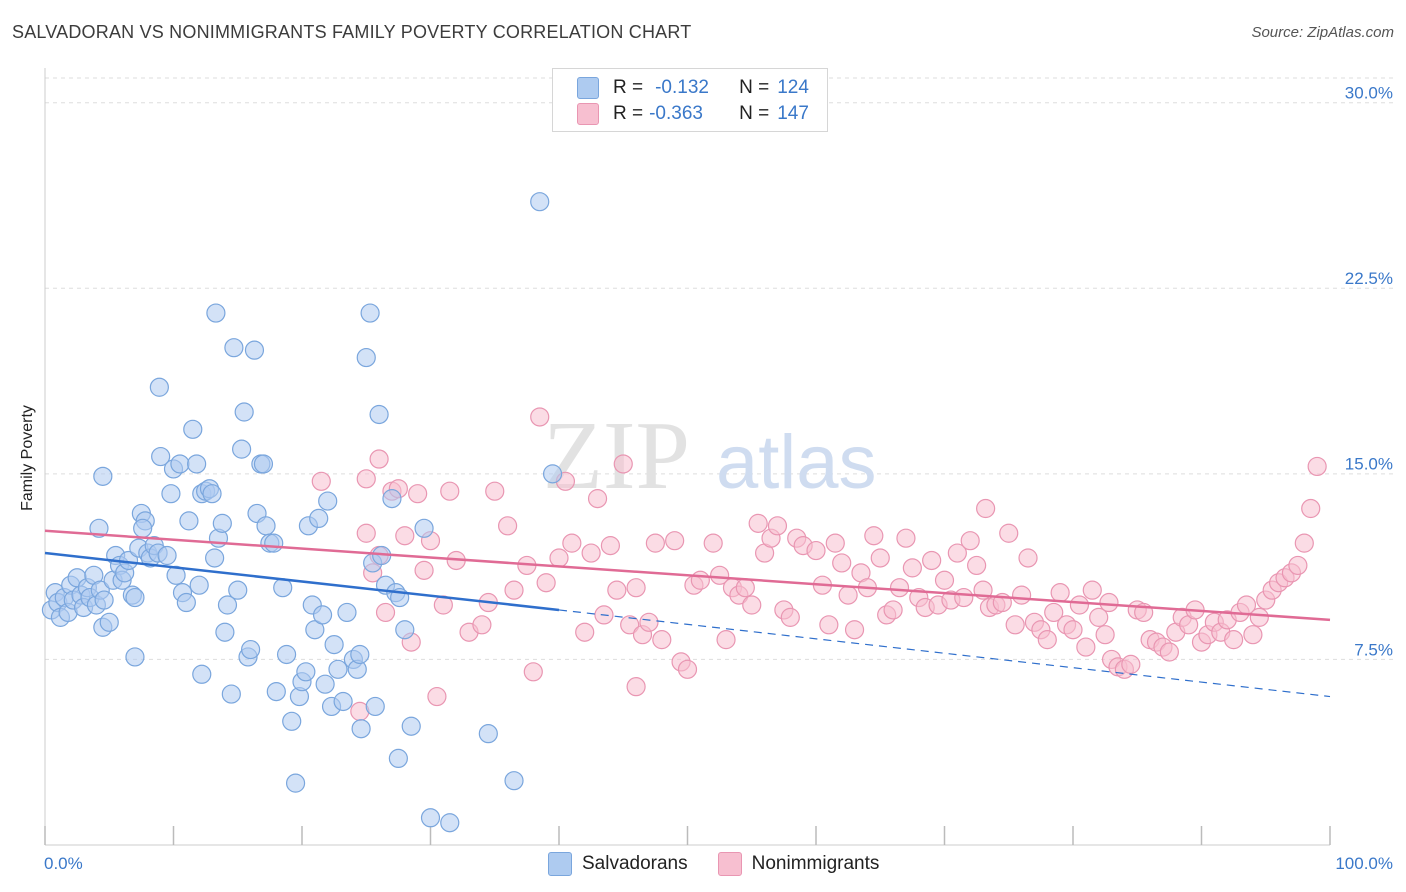 Image resolution: width=1406 pixels, height=892 pixels. Describe the element at coordinates (628, 113) in the screenshot. I see `r-label: R =` at that location.